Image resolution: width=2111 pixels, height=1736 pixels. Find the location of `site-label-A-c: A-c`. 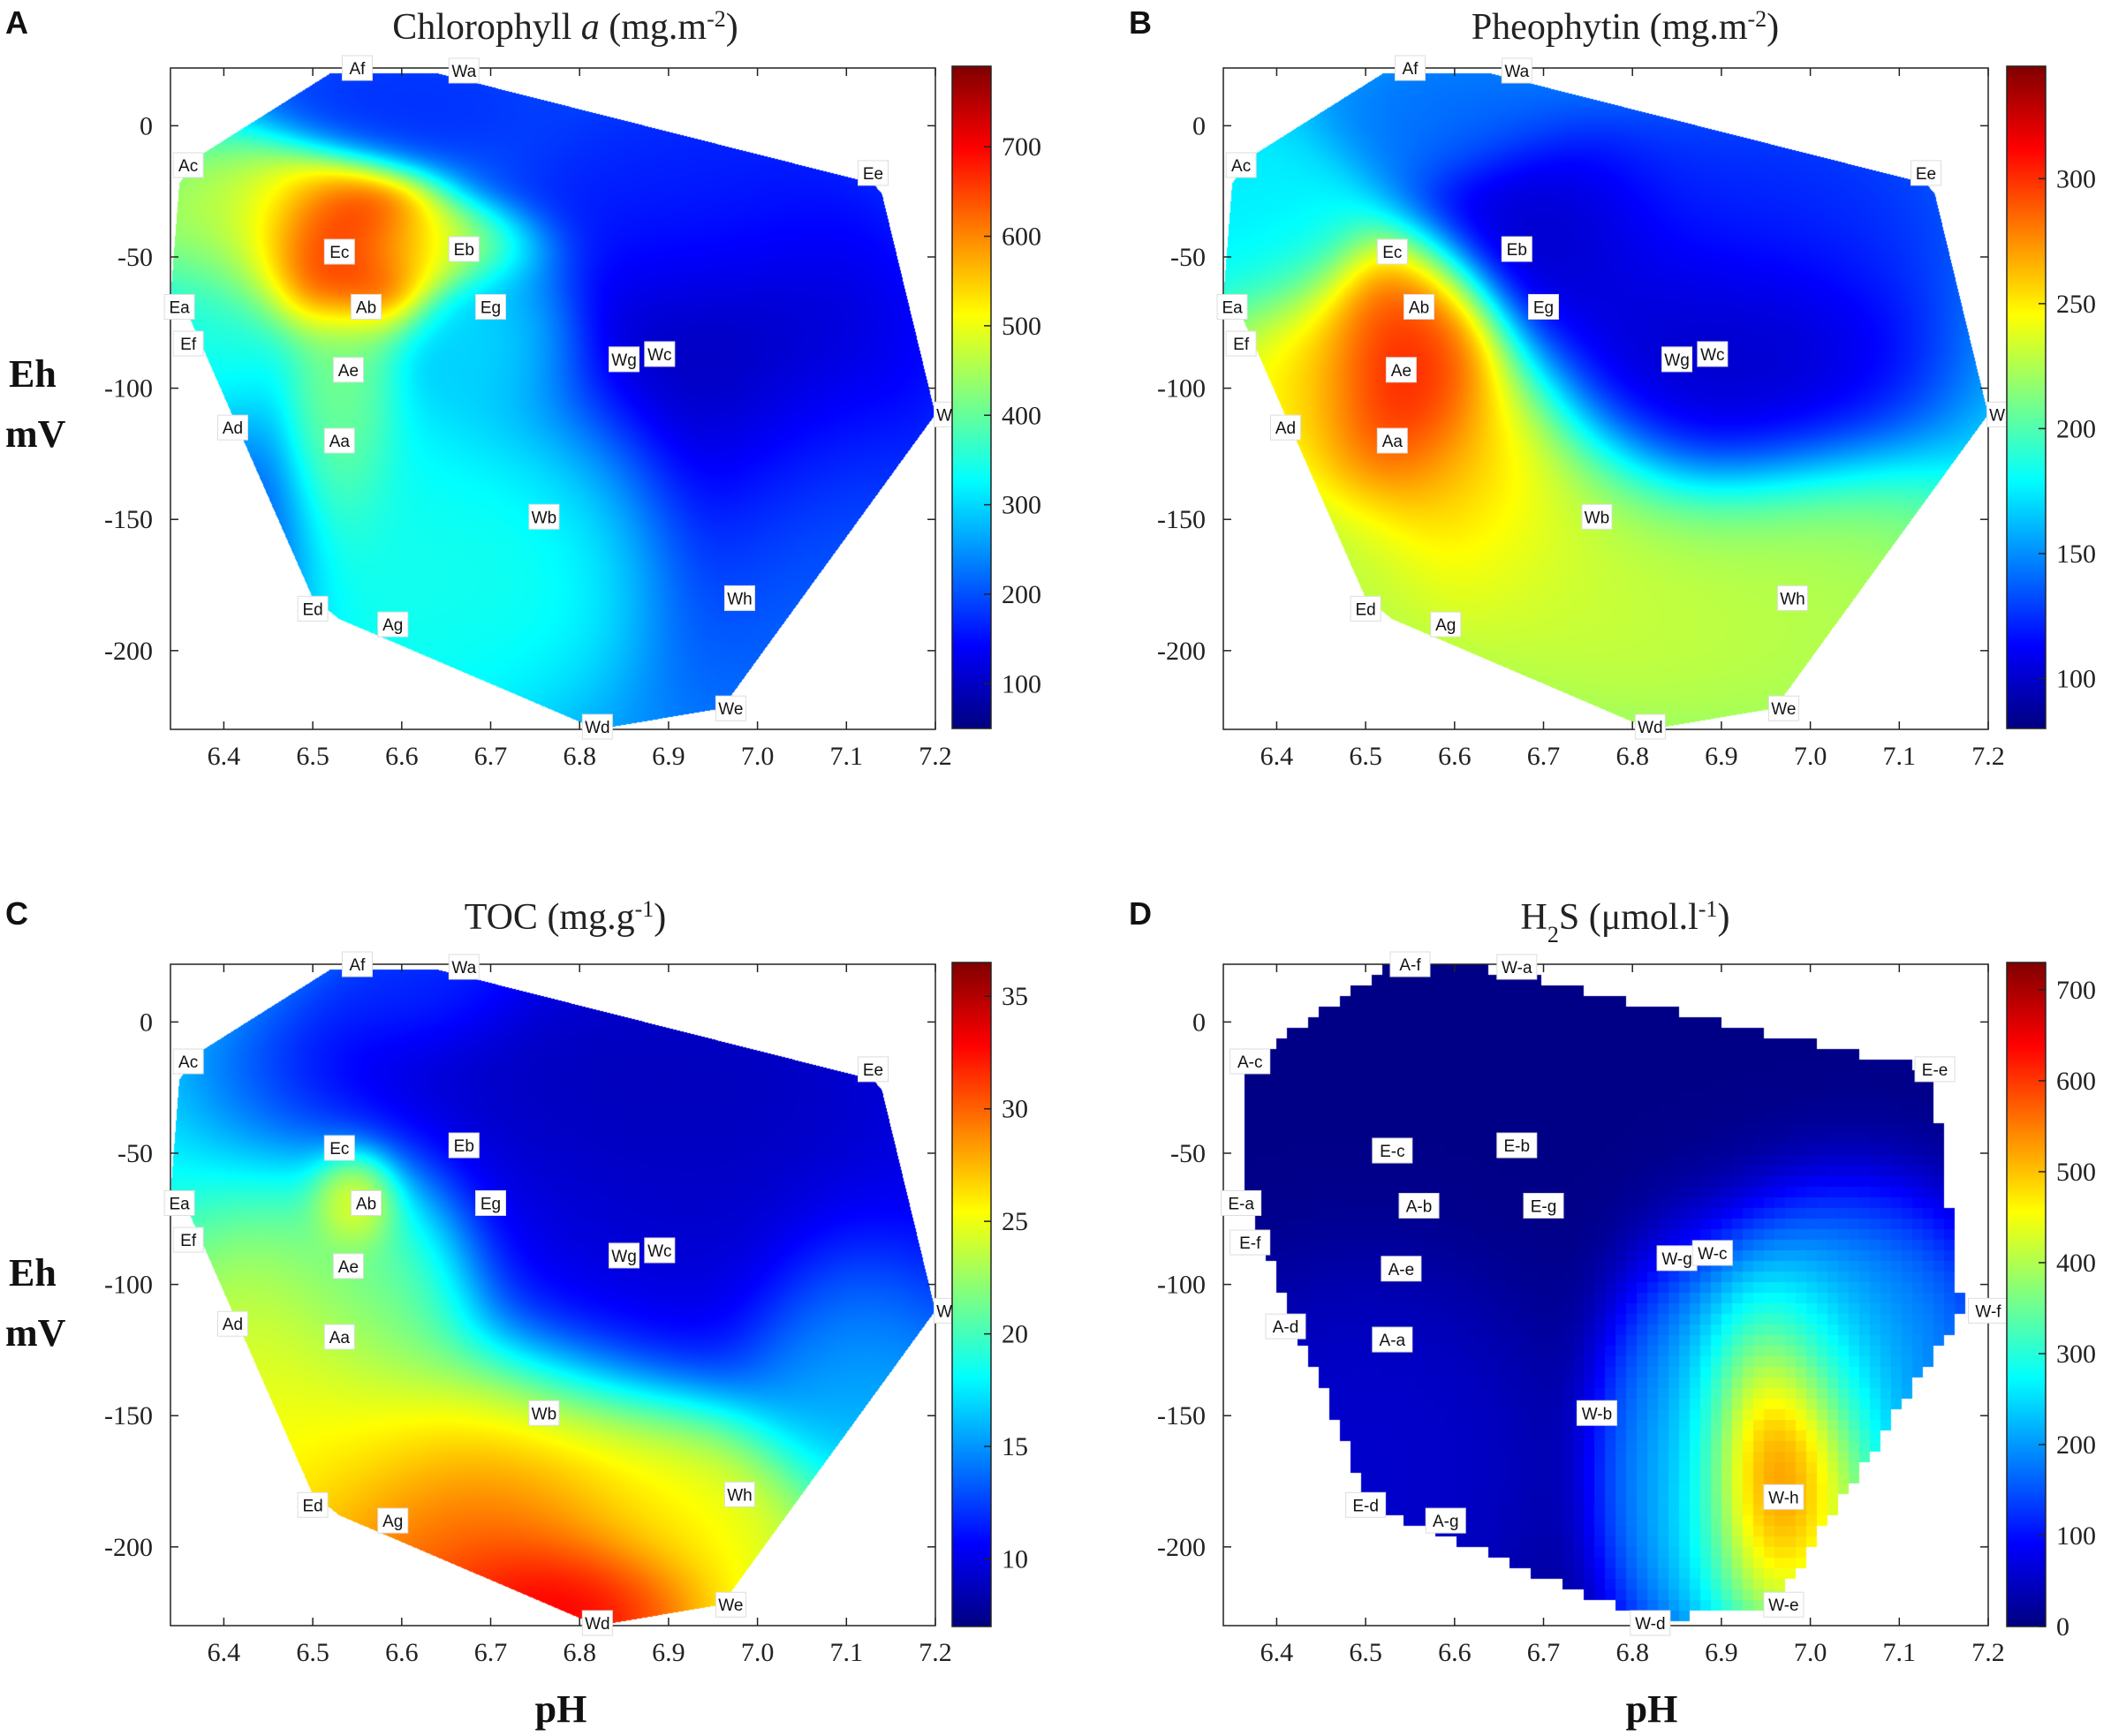

site-label-A-c: A-c is located at coordinates (1250, 1061).